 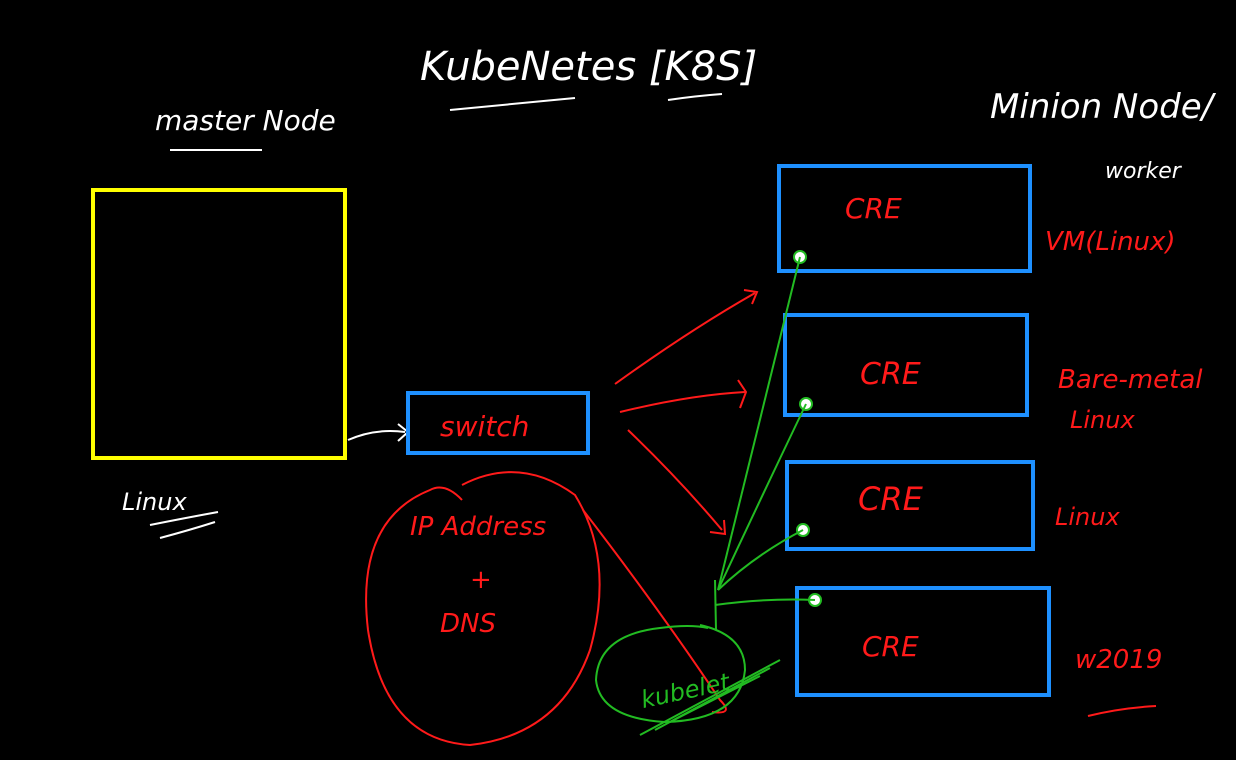 I want to click on minion-node-heading: Minion Node/, so click(x=1103, y=107).